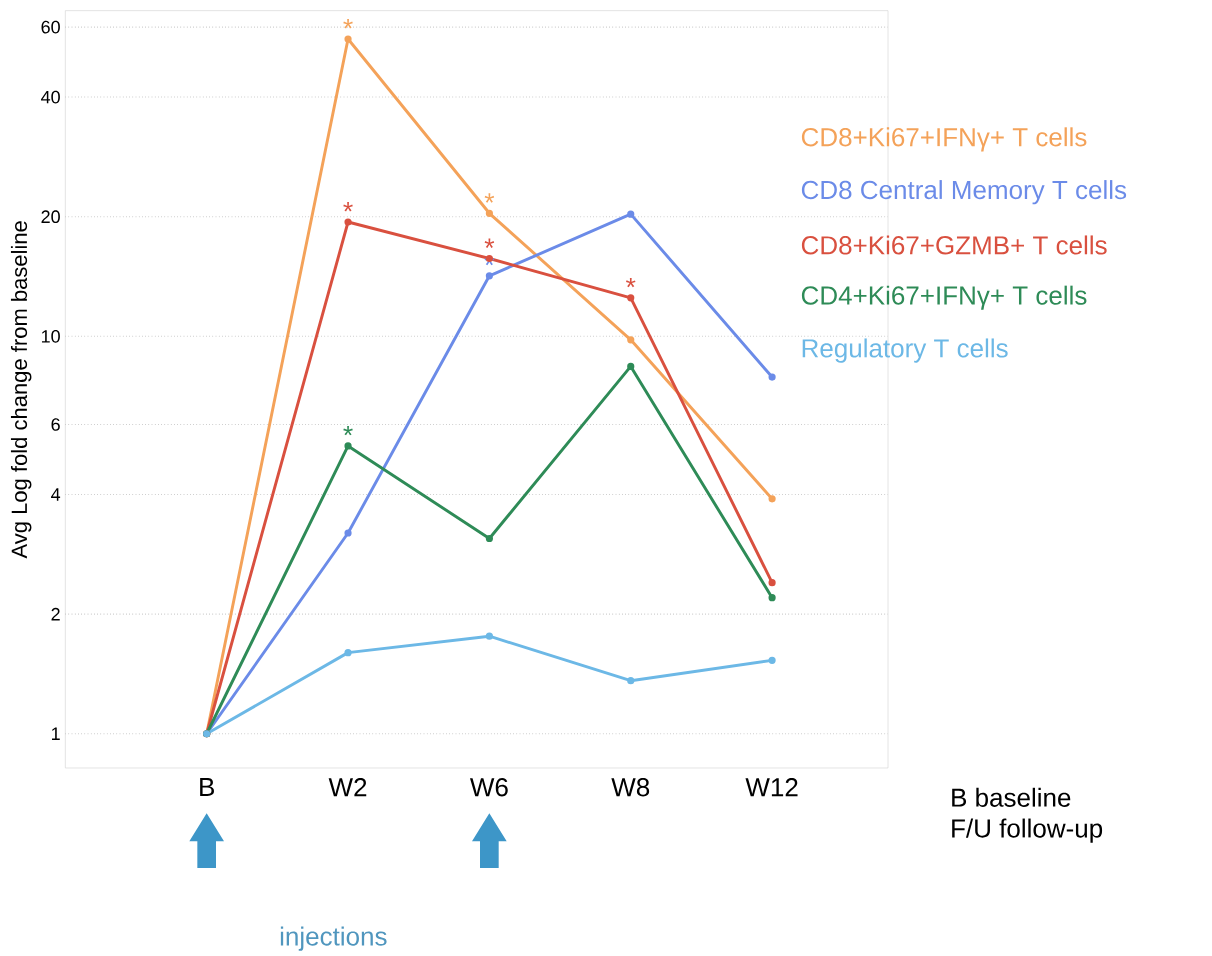 The width and height of the screenshot is (1212, 956). Describe the element at coordinates (944, 297) in the screenshot. I see `text: CD4+Ki67+IFNγ+ T cells` at that location.